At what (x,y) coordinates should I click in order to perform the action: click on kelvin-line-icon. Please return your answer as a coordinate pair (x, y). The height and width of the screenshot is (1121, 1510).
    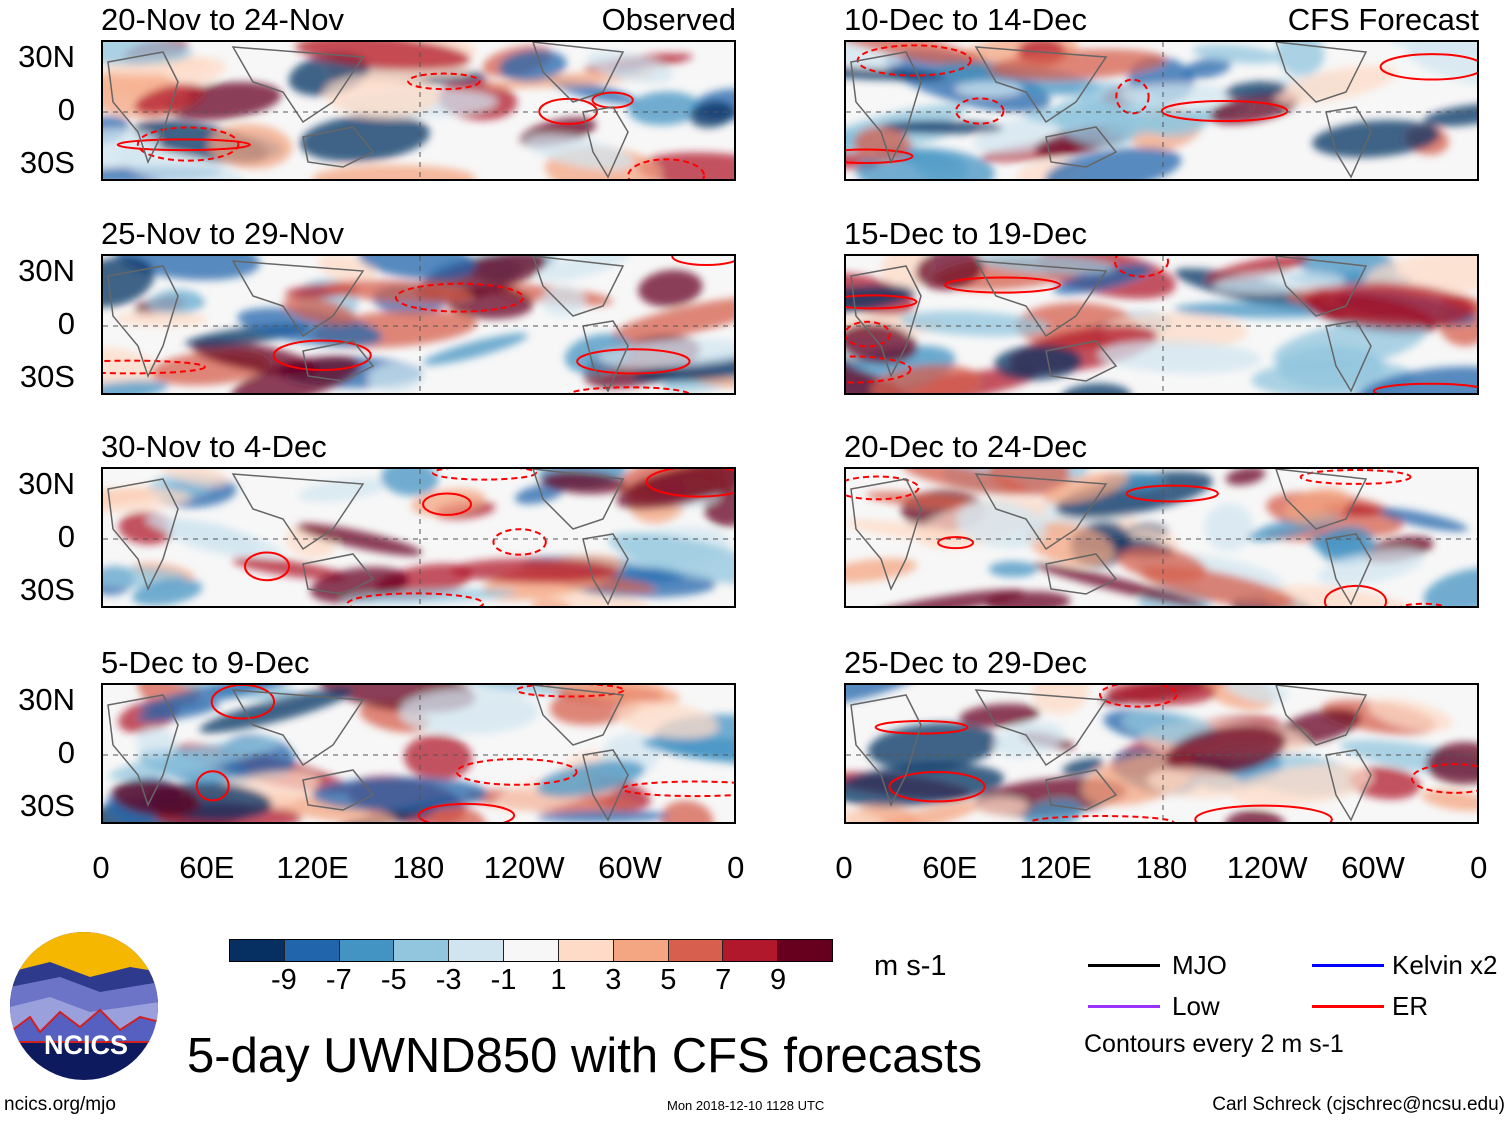
    Looking at the image, I should click on (1348, 965).